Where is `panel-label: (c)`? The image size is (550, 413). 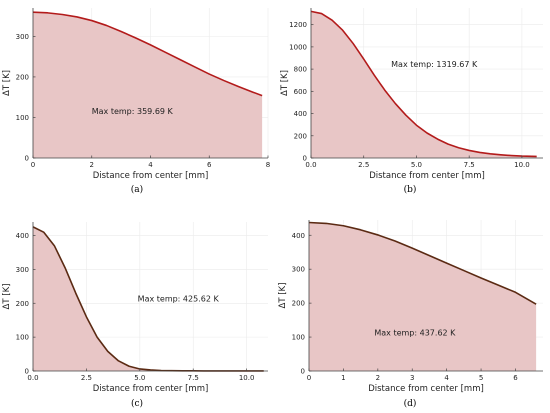
panel-label: (c) is located at coordinates (137, 403).